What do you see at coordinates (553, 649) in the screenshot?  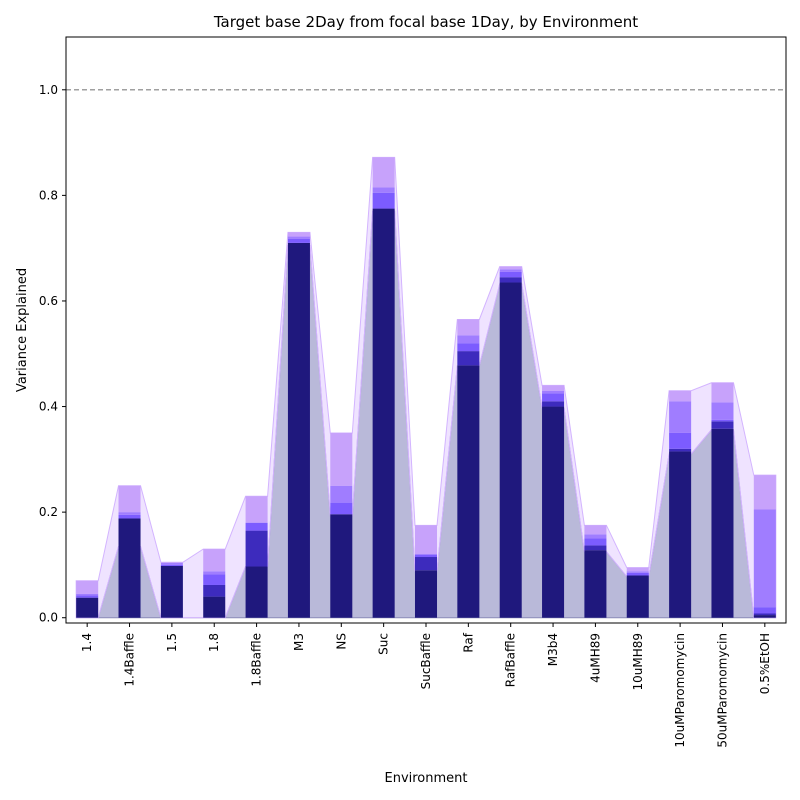 I see `x-tick-label: M3b4` at bounding box center [553, 649].